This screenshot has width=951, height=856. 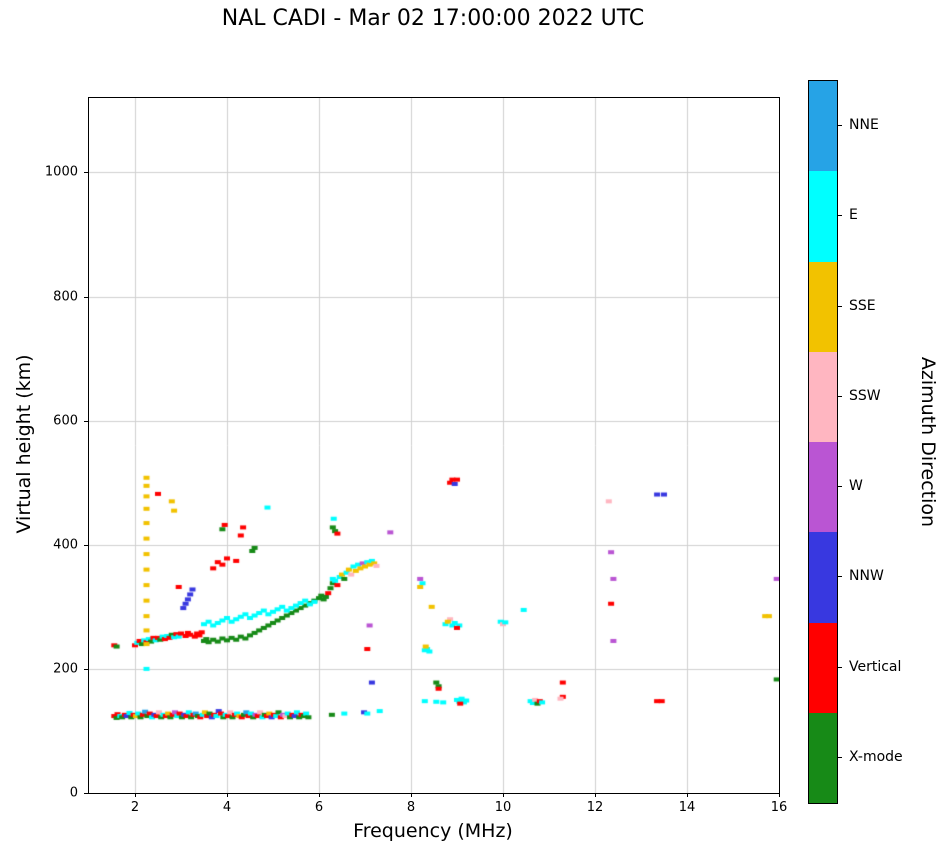 What do you see at coordinates (687, 807) in the screenshot?
I see `x-tick-label: 14` at bounding box center [687, 807].